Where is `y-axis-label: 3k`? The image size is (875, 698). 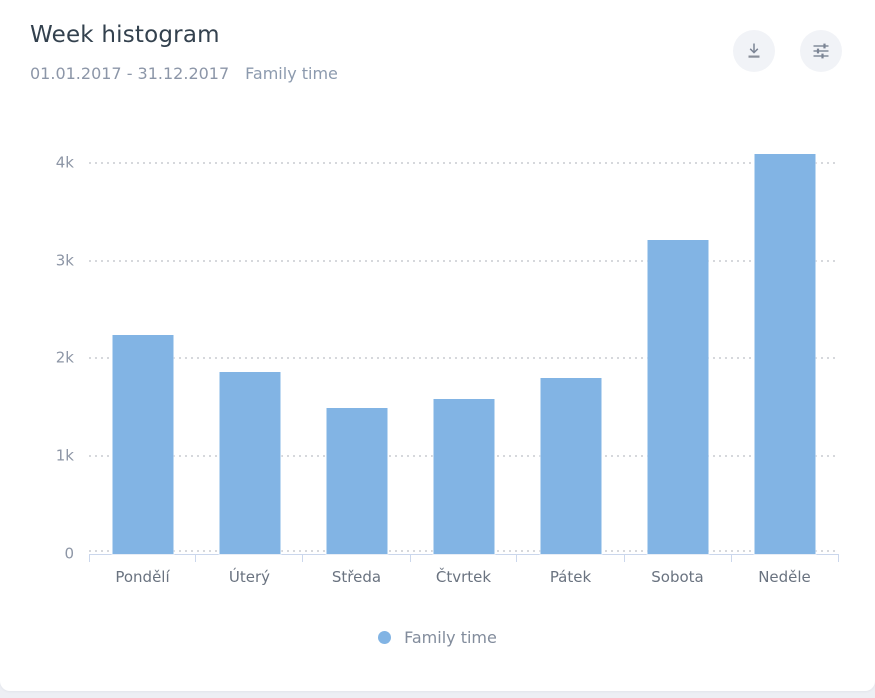
y-axis-label: 3k is located at coordinates (64, 260).